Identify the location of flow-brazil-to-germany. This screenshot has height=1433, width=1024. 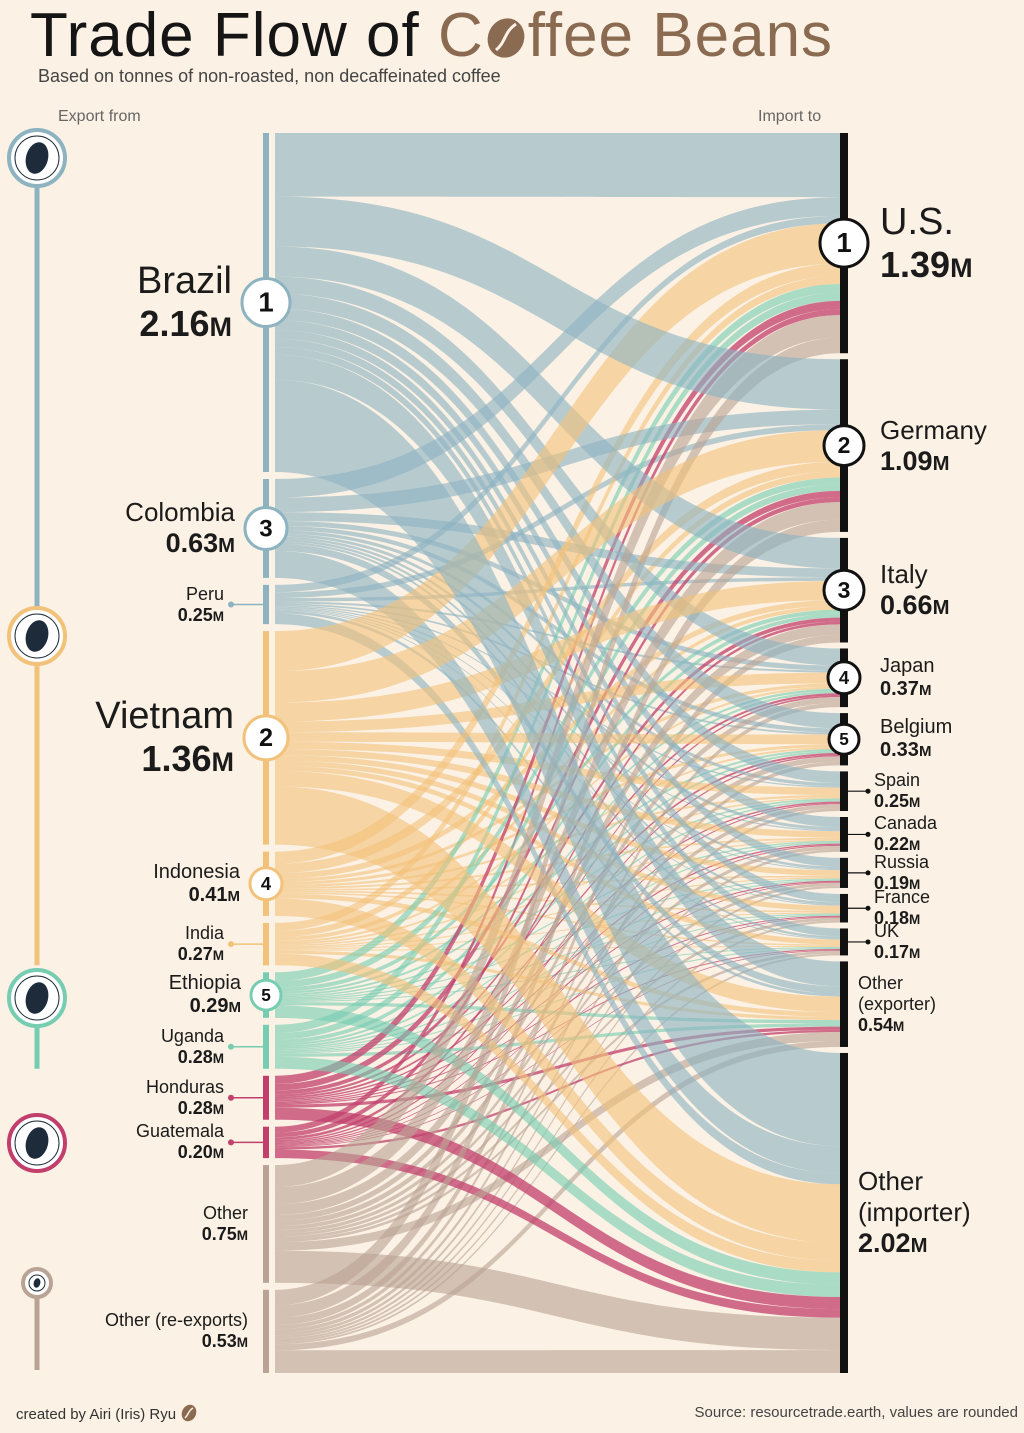
(557, 303).